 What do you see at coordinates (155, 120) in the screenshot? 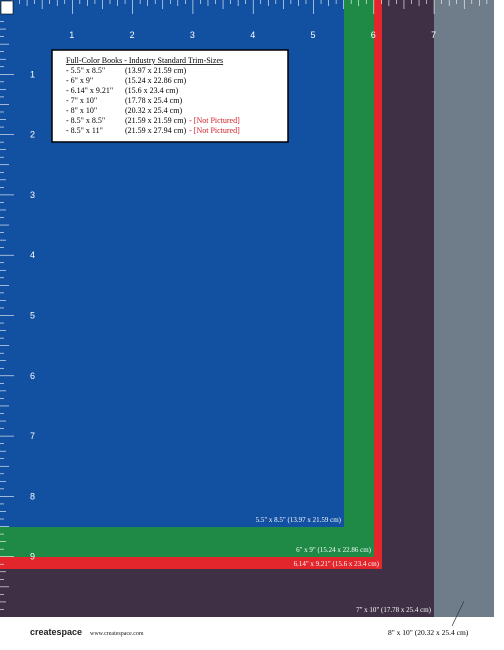
I see `legend-metric-text: (21.59 x 21.59 cm)` at bounding box center [155, 120].